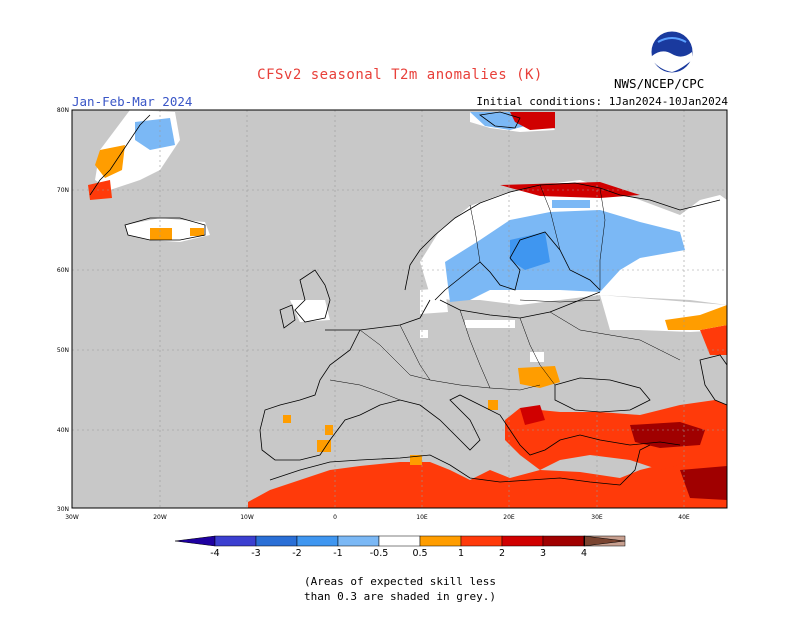  I want to click on lon-label: 30W, so click(72, 517).